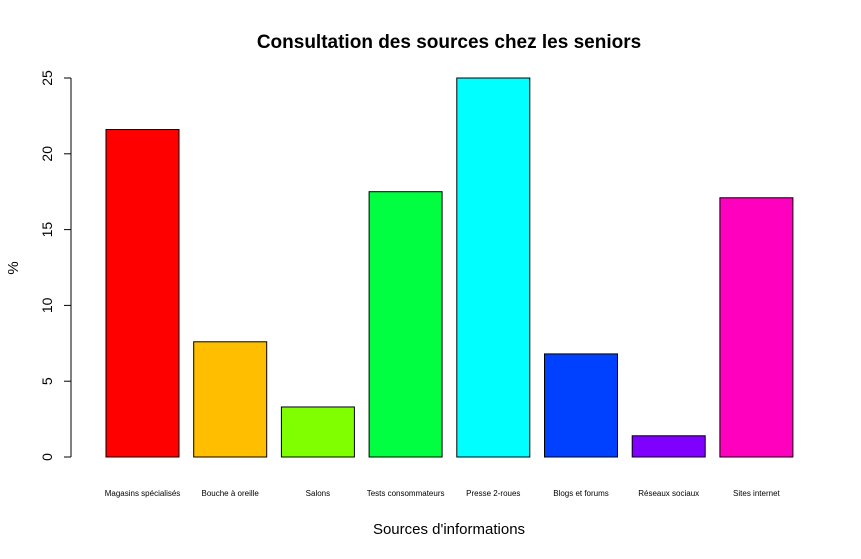 The width and height of the screenshot is (861, 559). I want to click on x-category-label: Blogs et forums, so click(581, 493).